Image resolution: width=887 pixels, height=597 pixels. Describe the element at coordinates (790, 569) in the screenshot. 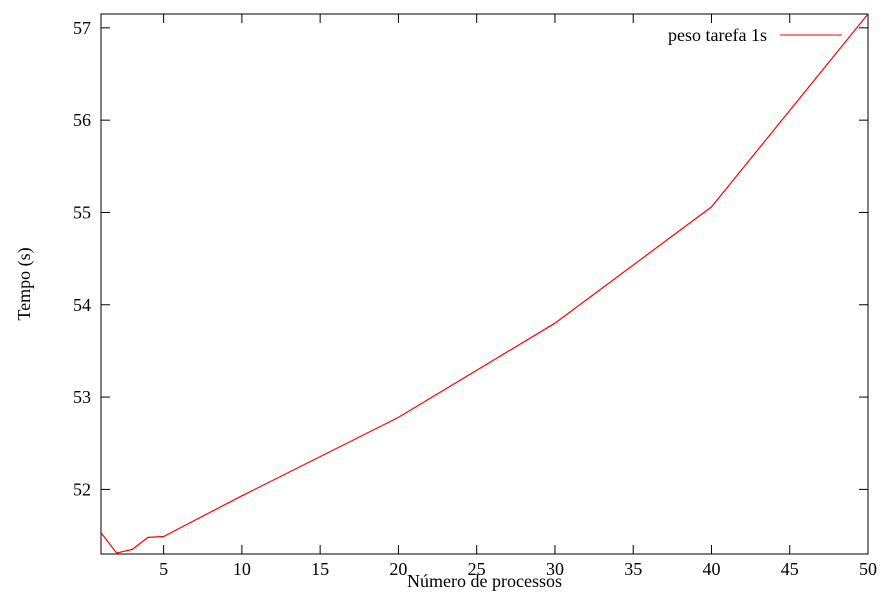

I see `x-tick-label: 45` at that location.